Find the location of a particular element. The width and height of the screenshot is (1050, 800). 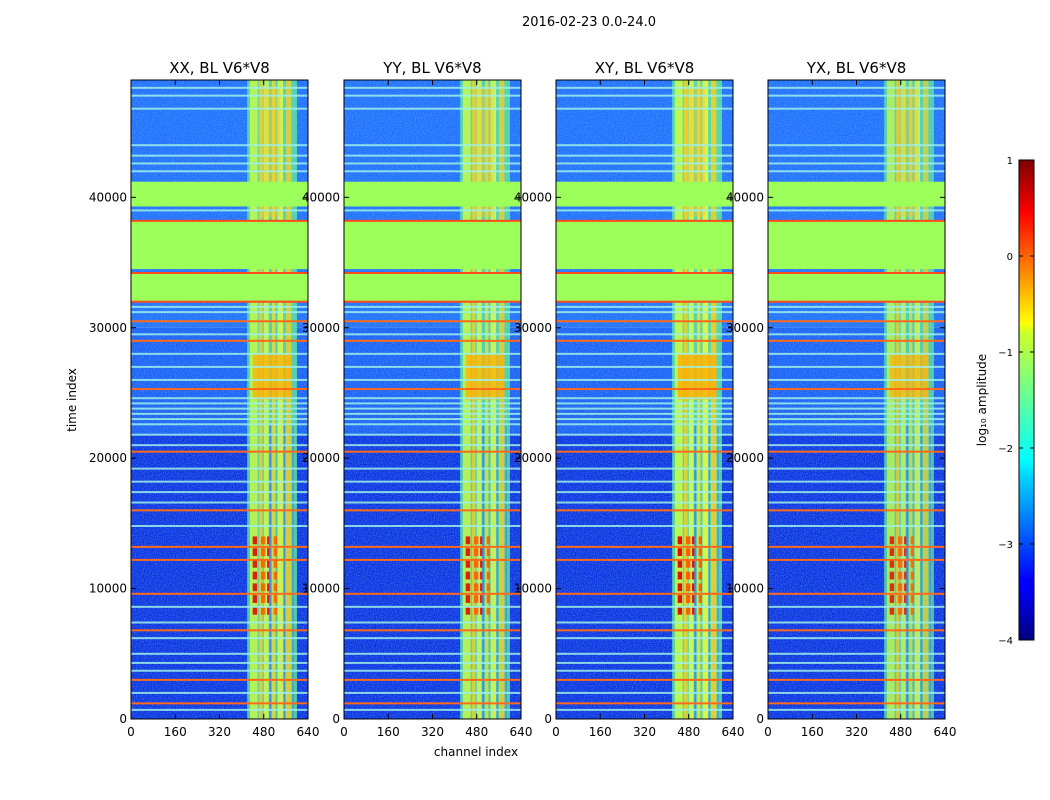

panel-title: XY, BL V6*V8 is located at coordinates (645, 68).